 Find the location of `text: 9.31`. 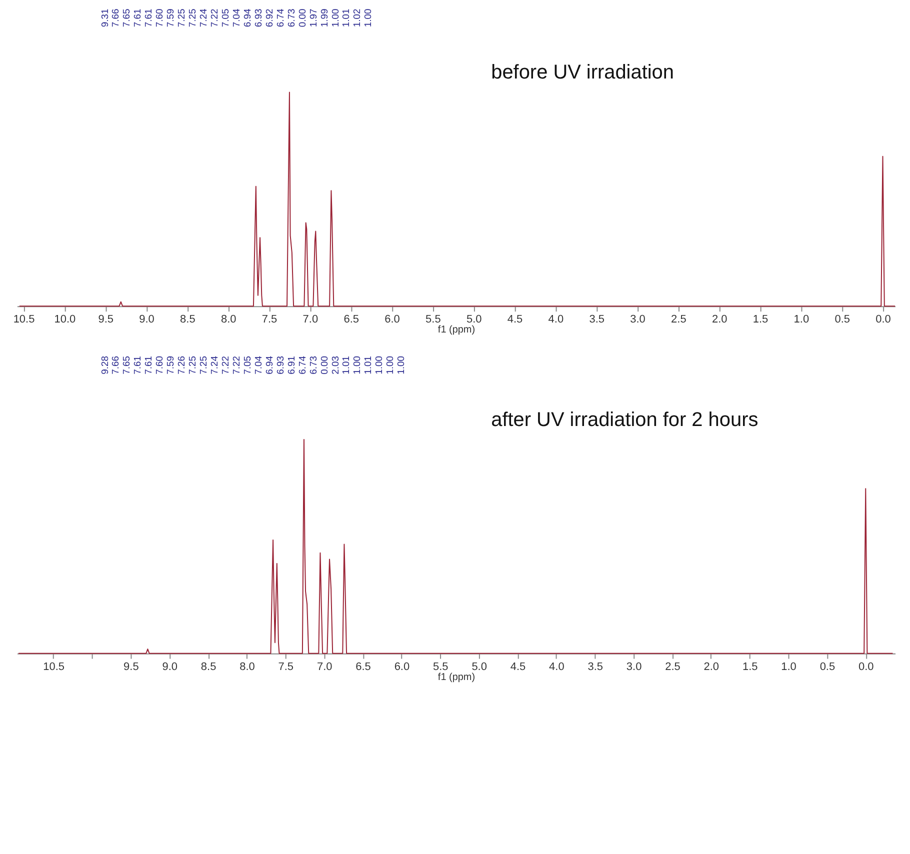

text: 9.31 is located at coordinates (105, 18).